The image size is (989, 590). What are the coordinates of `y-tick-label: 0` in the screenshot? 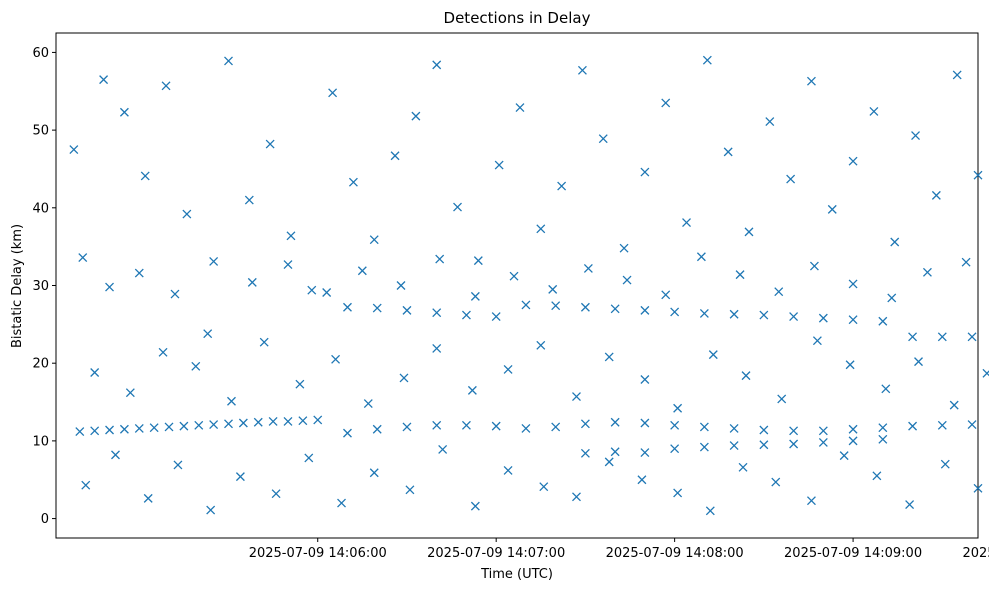 It's located at (45, 519).